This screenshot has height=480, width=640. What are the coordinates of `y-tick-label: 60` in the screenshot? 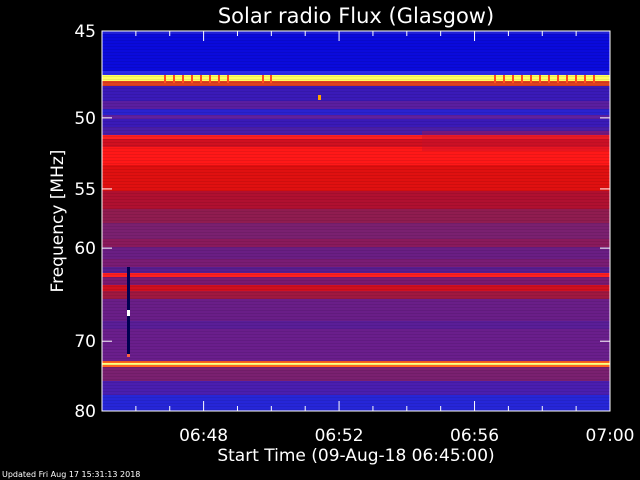 It's located at (85, 249).